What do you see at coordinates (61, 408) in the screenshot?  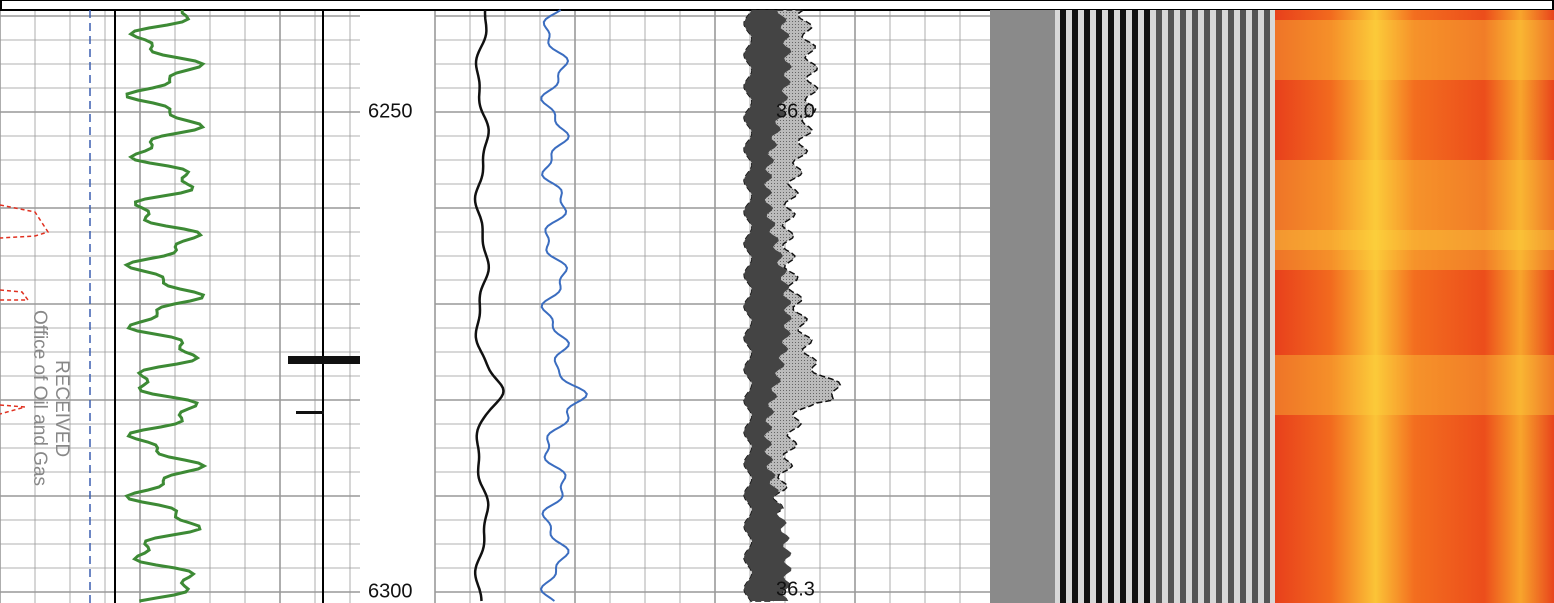 I see `stamp-line: RECEIVED` at bounding box center [61, 408].